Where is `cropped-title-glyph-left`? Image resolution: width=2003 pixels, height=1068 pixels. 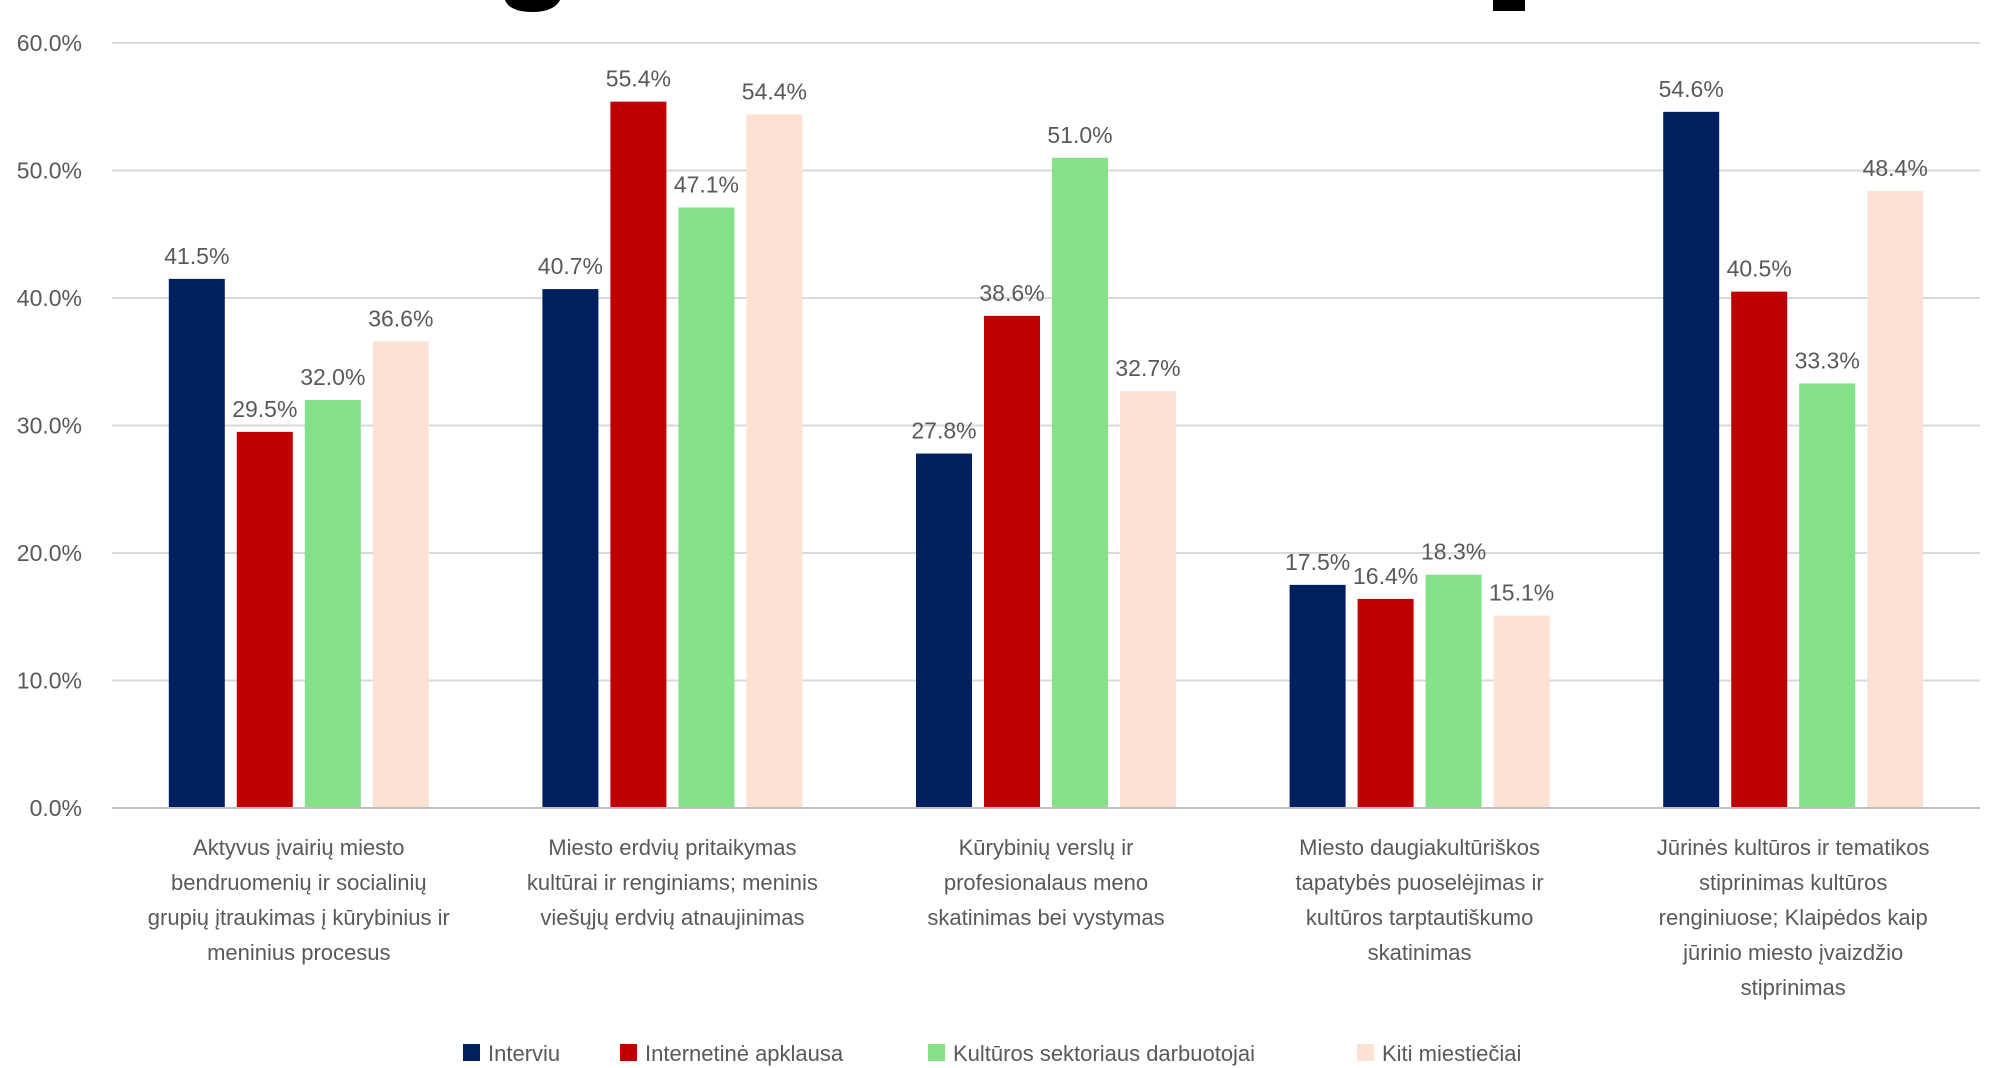 cropped-title-glyph-left is located at coordinates (532, 6).